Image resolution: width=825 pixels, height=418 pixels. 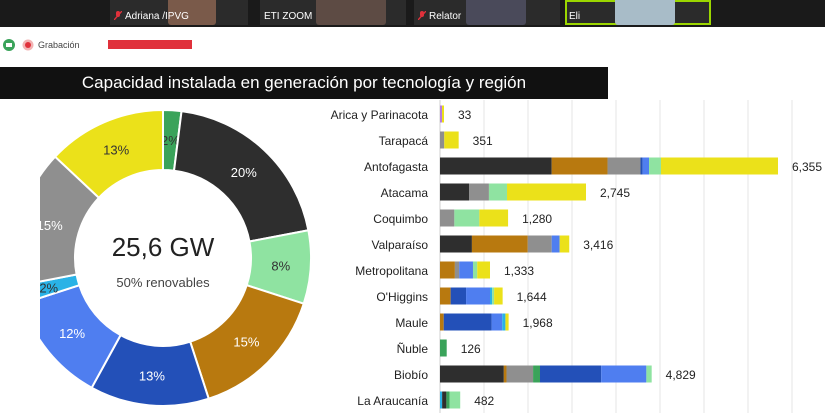 I want to click on participant-tile-eli: Eli, so click(x=638, y=12).